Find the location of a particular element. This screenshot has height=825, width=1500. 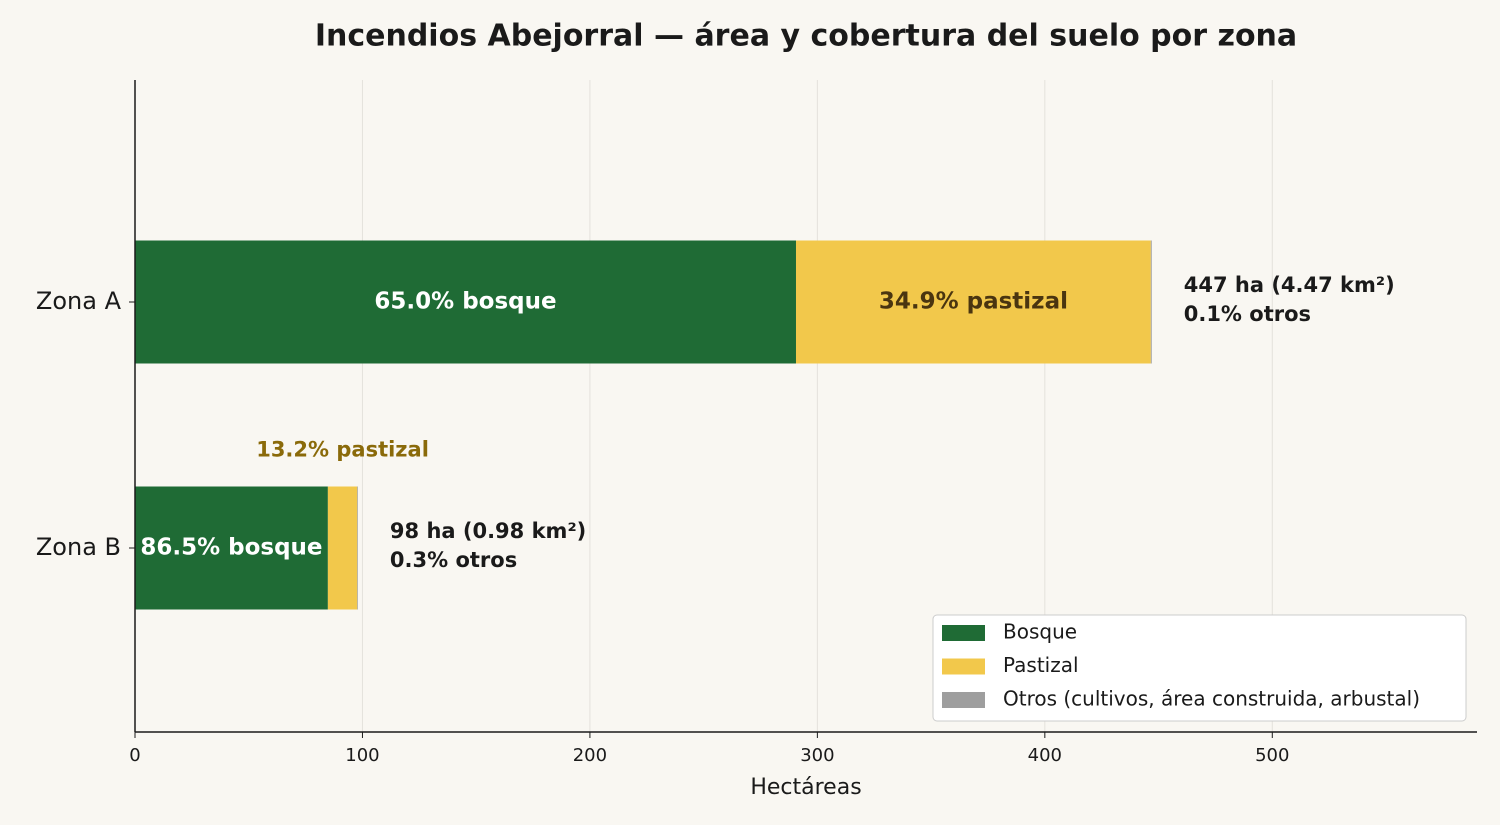

total-label: 447 ha (4.47 km²) is located at coordinates (1289, 285).